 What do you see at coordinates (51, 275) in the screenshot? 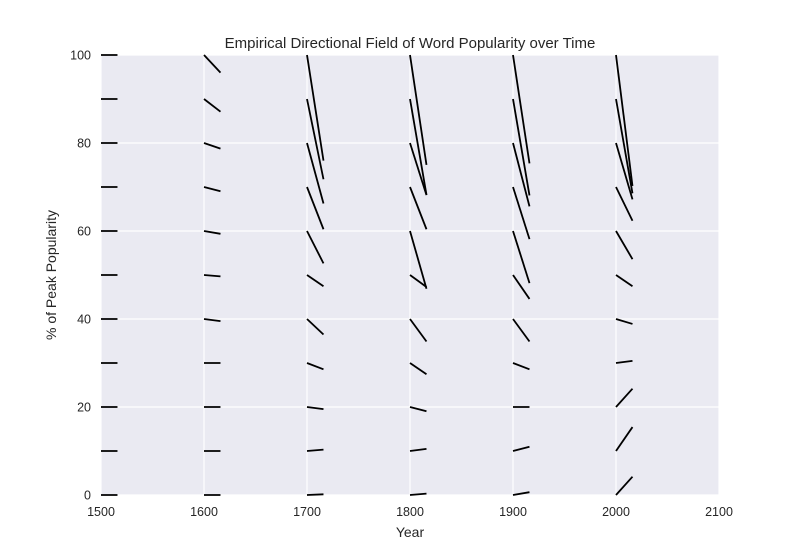
I see `y-axis-label: % of Peak Popularity` at bounding box center [51, 275].